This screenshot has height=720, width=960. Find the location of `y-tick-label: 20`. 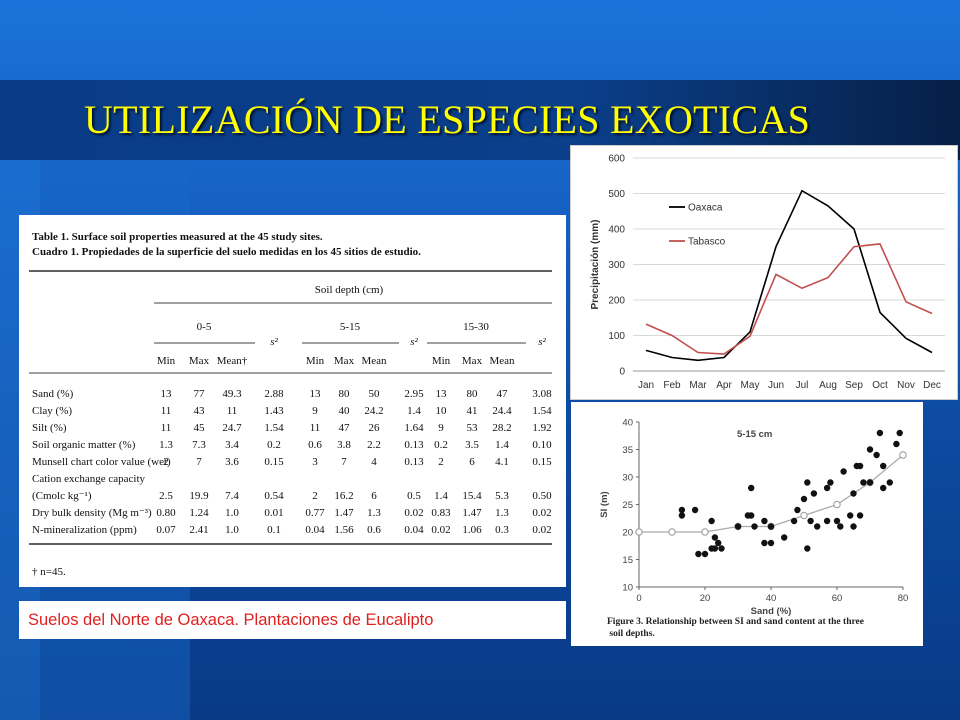

y-tick-label: 20 is located at coordinates (627, 533).